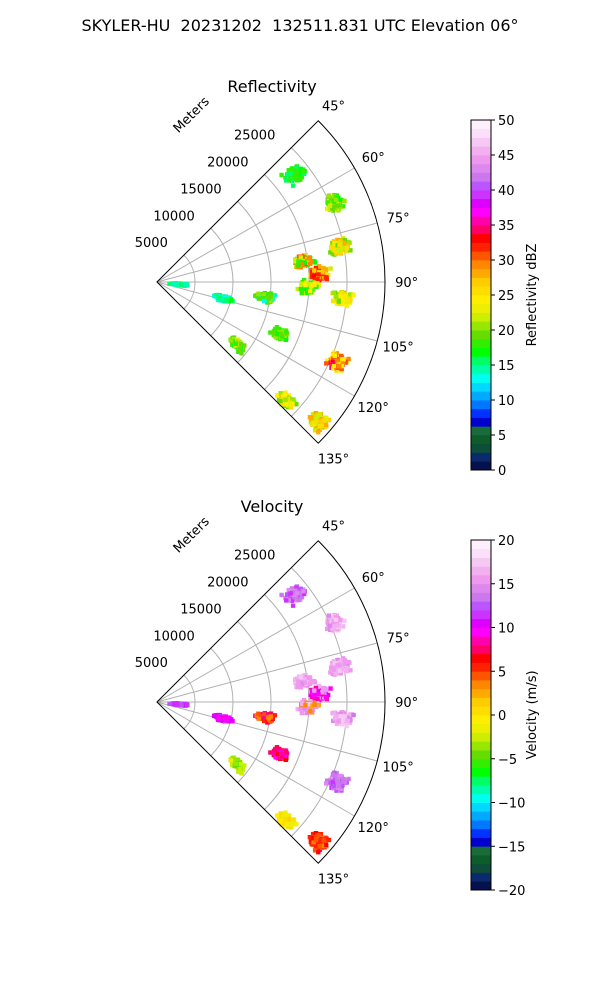 Image resolution: width=600 pixels, height=1000 pixels. I want to click on range-tick-label: 10000, so click(173, 216).